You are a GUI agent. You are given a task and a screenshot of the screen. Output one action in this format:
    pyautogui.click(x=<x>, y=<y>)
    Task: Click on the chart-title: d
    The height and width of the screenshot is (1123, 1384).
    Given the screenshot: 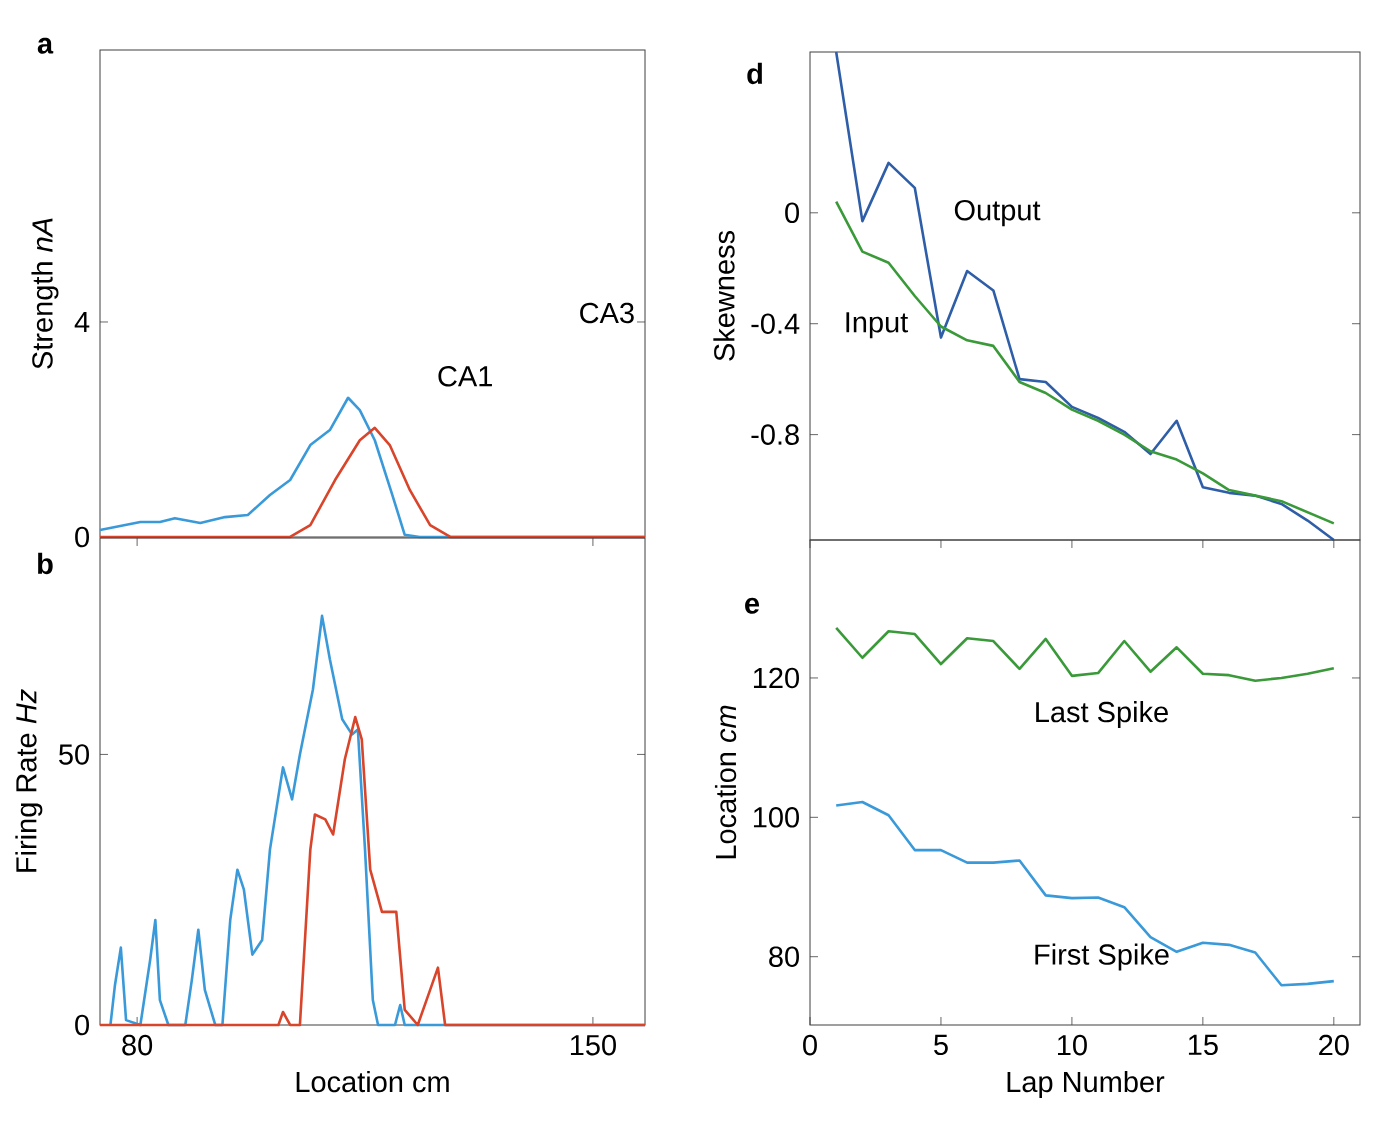 What is the action you would take?
    pyautogui.click(x=754, y=73)
    